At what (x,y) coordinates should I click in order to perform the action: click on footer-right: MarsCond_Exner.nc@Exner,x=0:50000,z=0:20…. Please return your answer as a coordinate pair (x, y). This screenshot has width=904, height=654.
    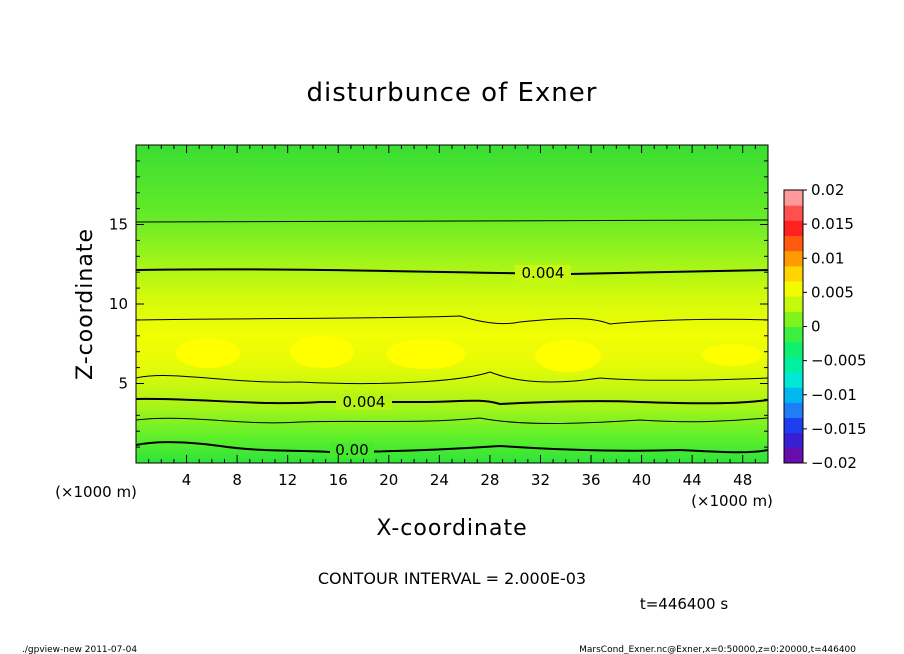
    Looking at the image, I should click on (717, 649).